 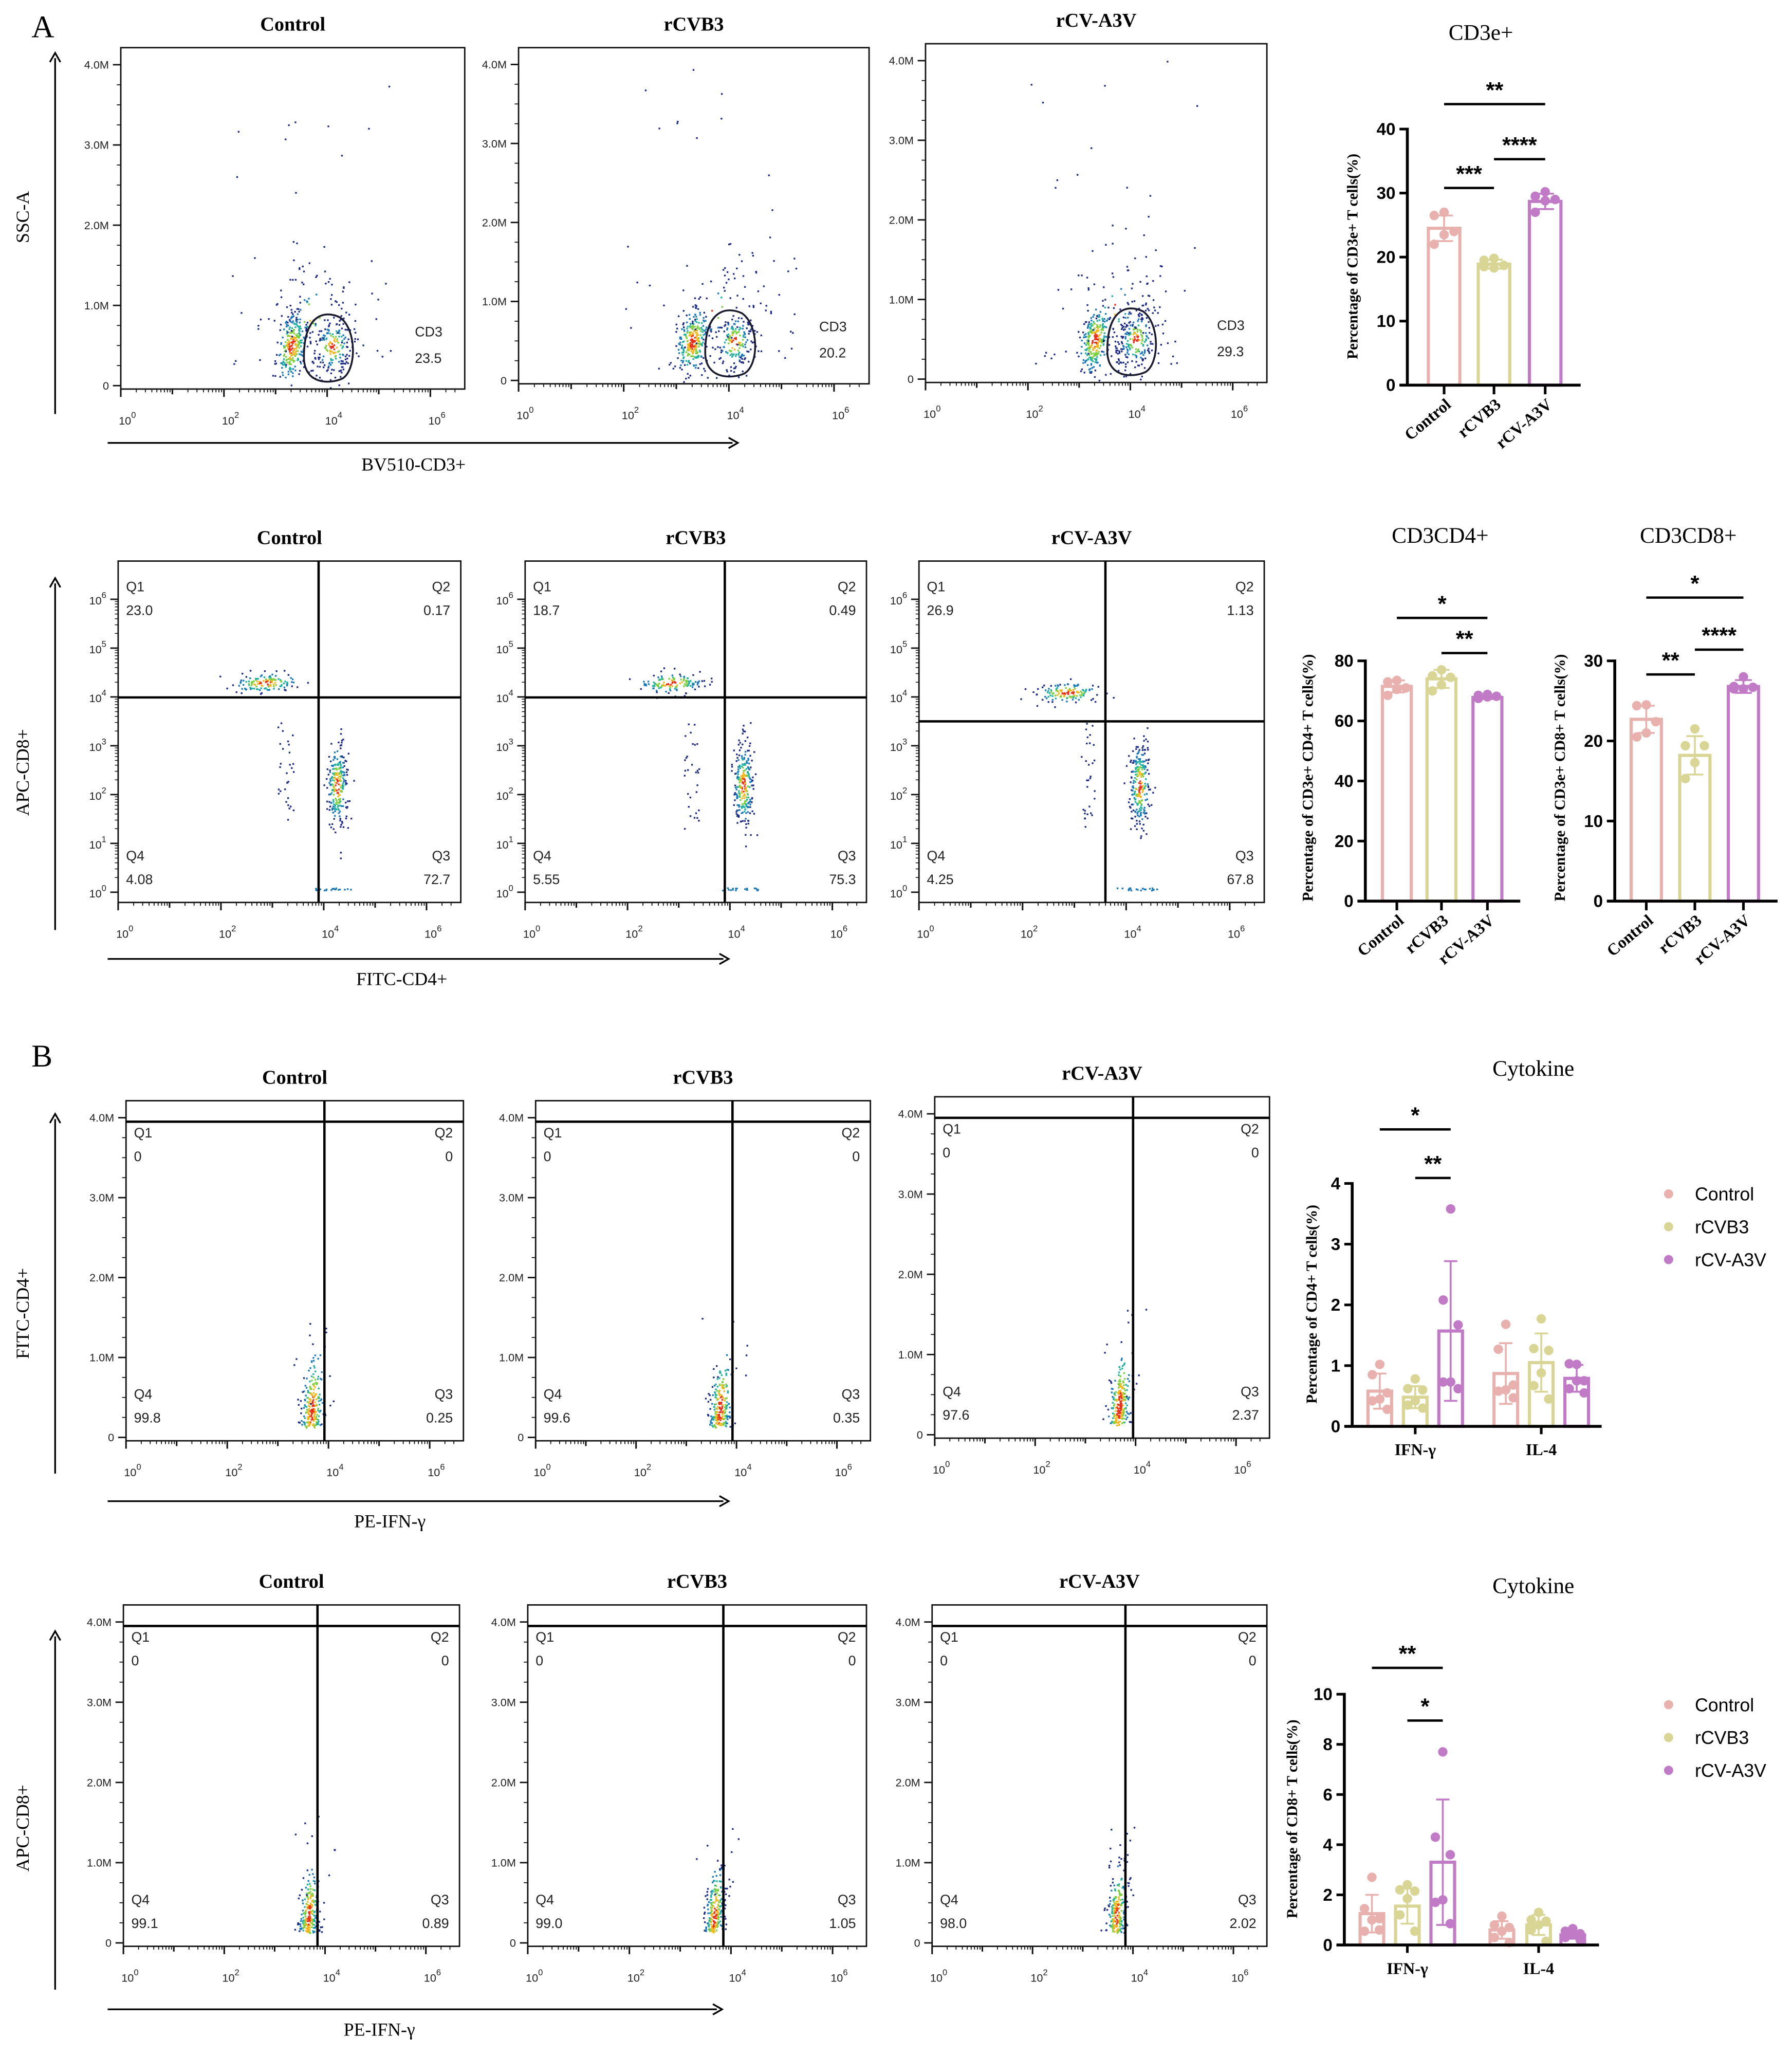 I want to click on event-dots, so click(x=694, y=779).